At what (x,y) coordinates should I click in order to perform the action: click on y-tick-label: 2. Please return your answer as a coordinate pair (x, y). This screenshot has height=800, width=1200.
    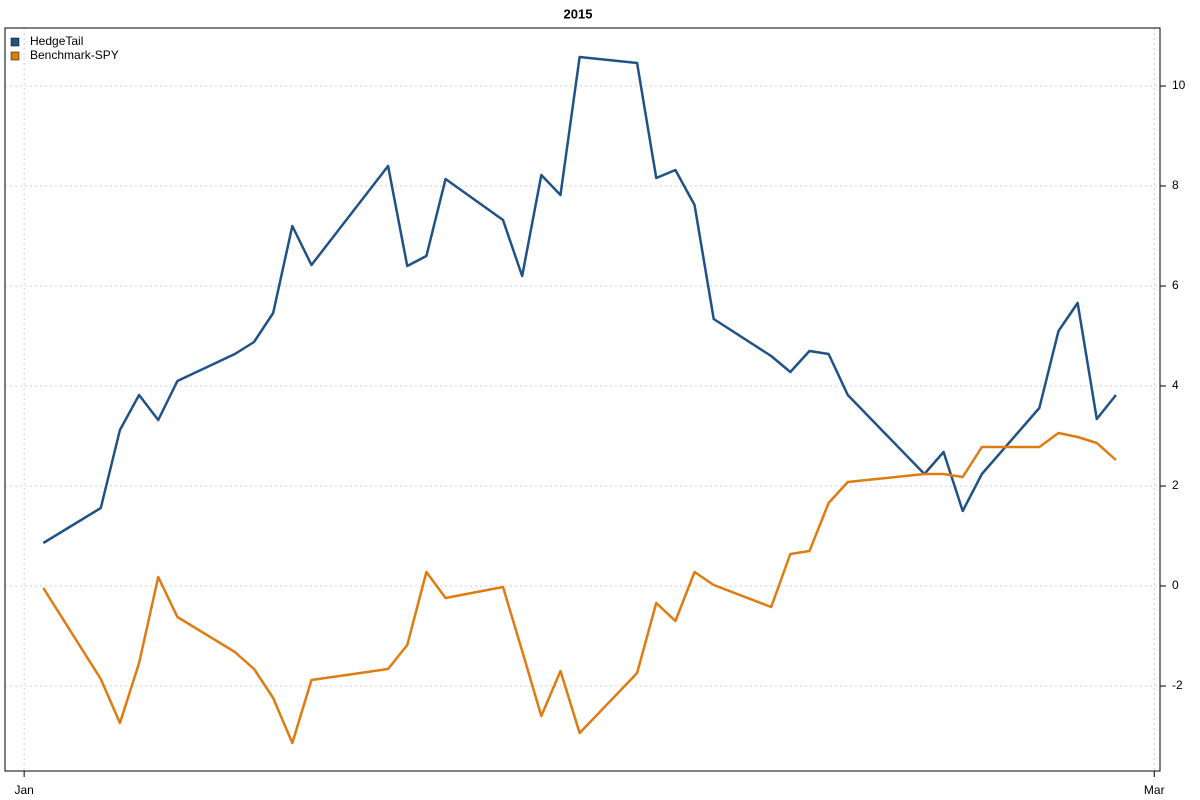
    Looking at the image, I should click on (1175, 485).